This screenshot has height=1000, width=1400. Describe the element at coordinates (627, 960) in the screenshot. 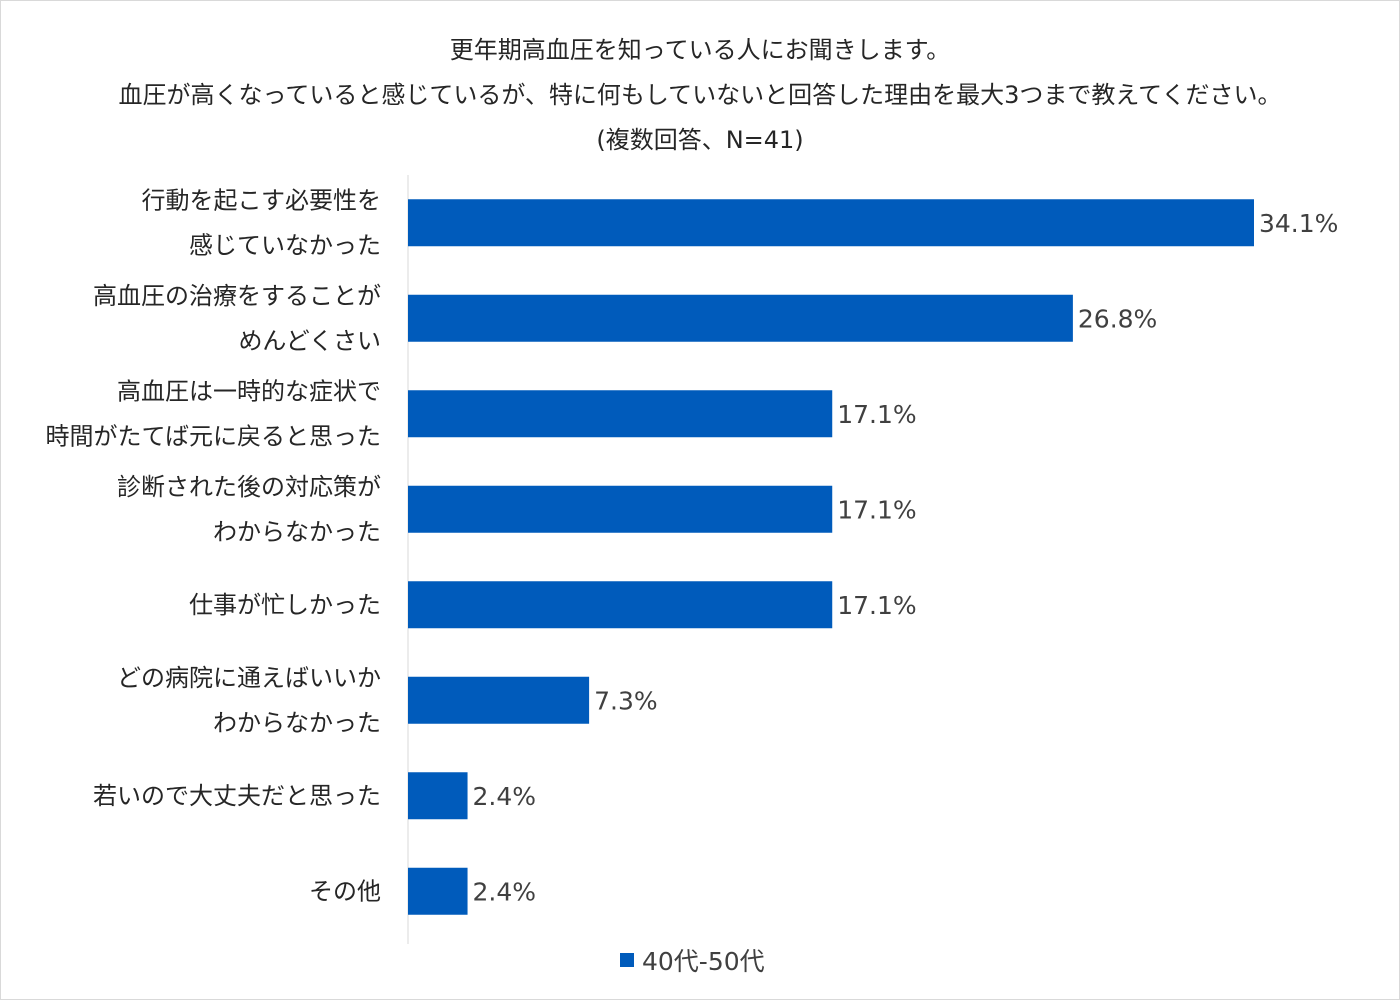

I see `legend-swatch` at that location.